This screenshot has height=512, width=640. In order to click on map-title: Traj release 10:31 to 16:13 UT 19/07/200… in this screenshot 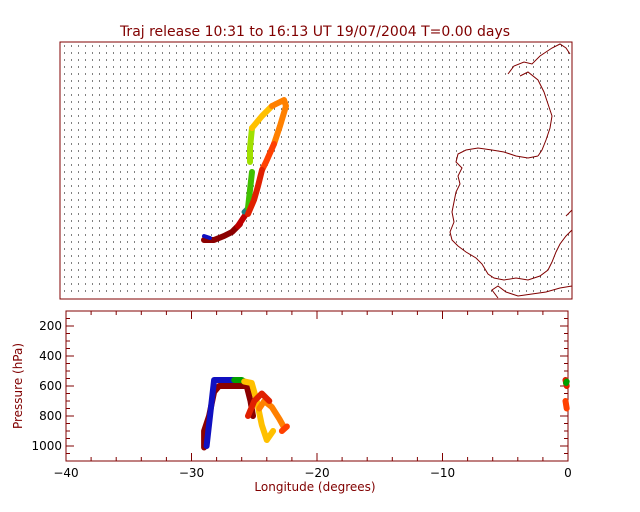, I will do `click(314, 32)`.